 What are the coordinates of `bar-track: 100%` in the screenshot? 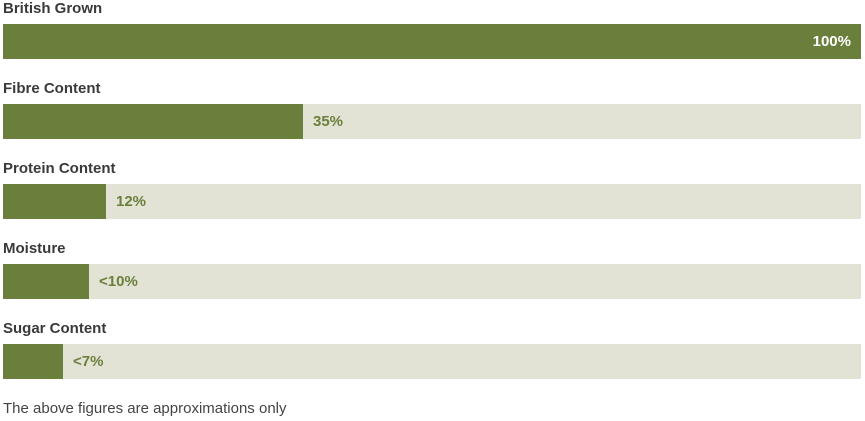 It's located at (432, 41).